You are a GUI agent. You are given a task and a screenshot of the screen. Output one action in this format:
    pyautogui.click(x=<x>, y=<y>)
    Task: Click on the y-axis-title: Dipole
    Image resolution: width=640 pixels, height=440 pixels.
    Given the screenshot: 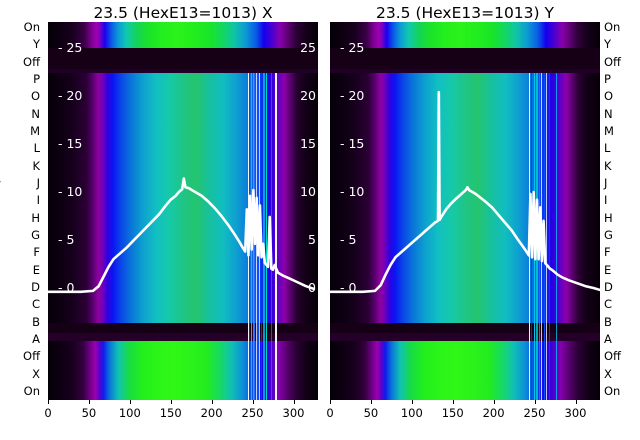 What is the action you would take?
    pyautogui.click(x=0, y=177)
    